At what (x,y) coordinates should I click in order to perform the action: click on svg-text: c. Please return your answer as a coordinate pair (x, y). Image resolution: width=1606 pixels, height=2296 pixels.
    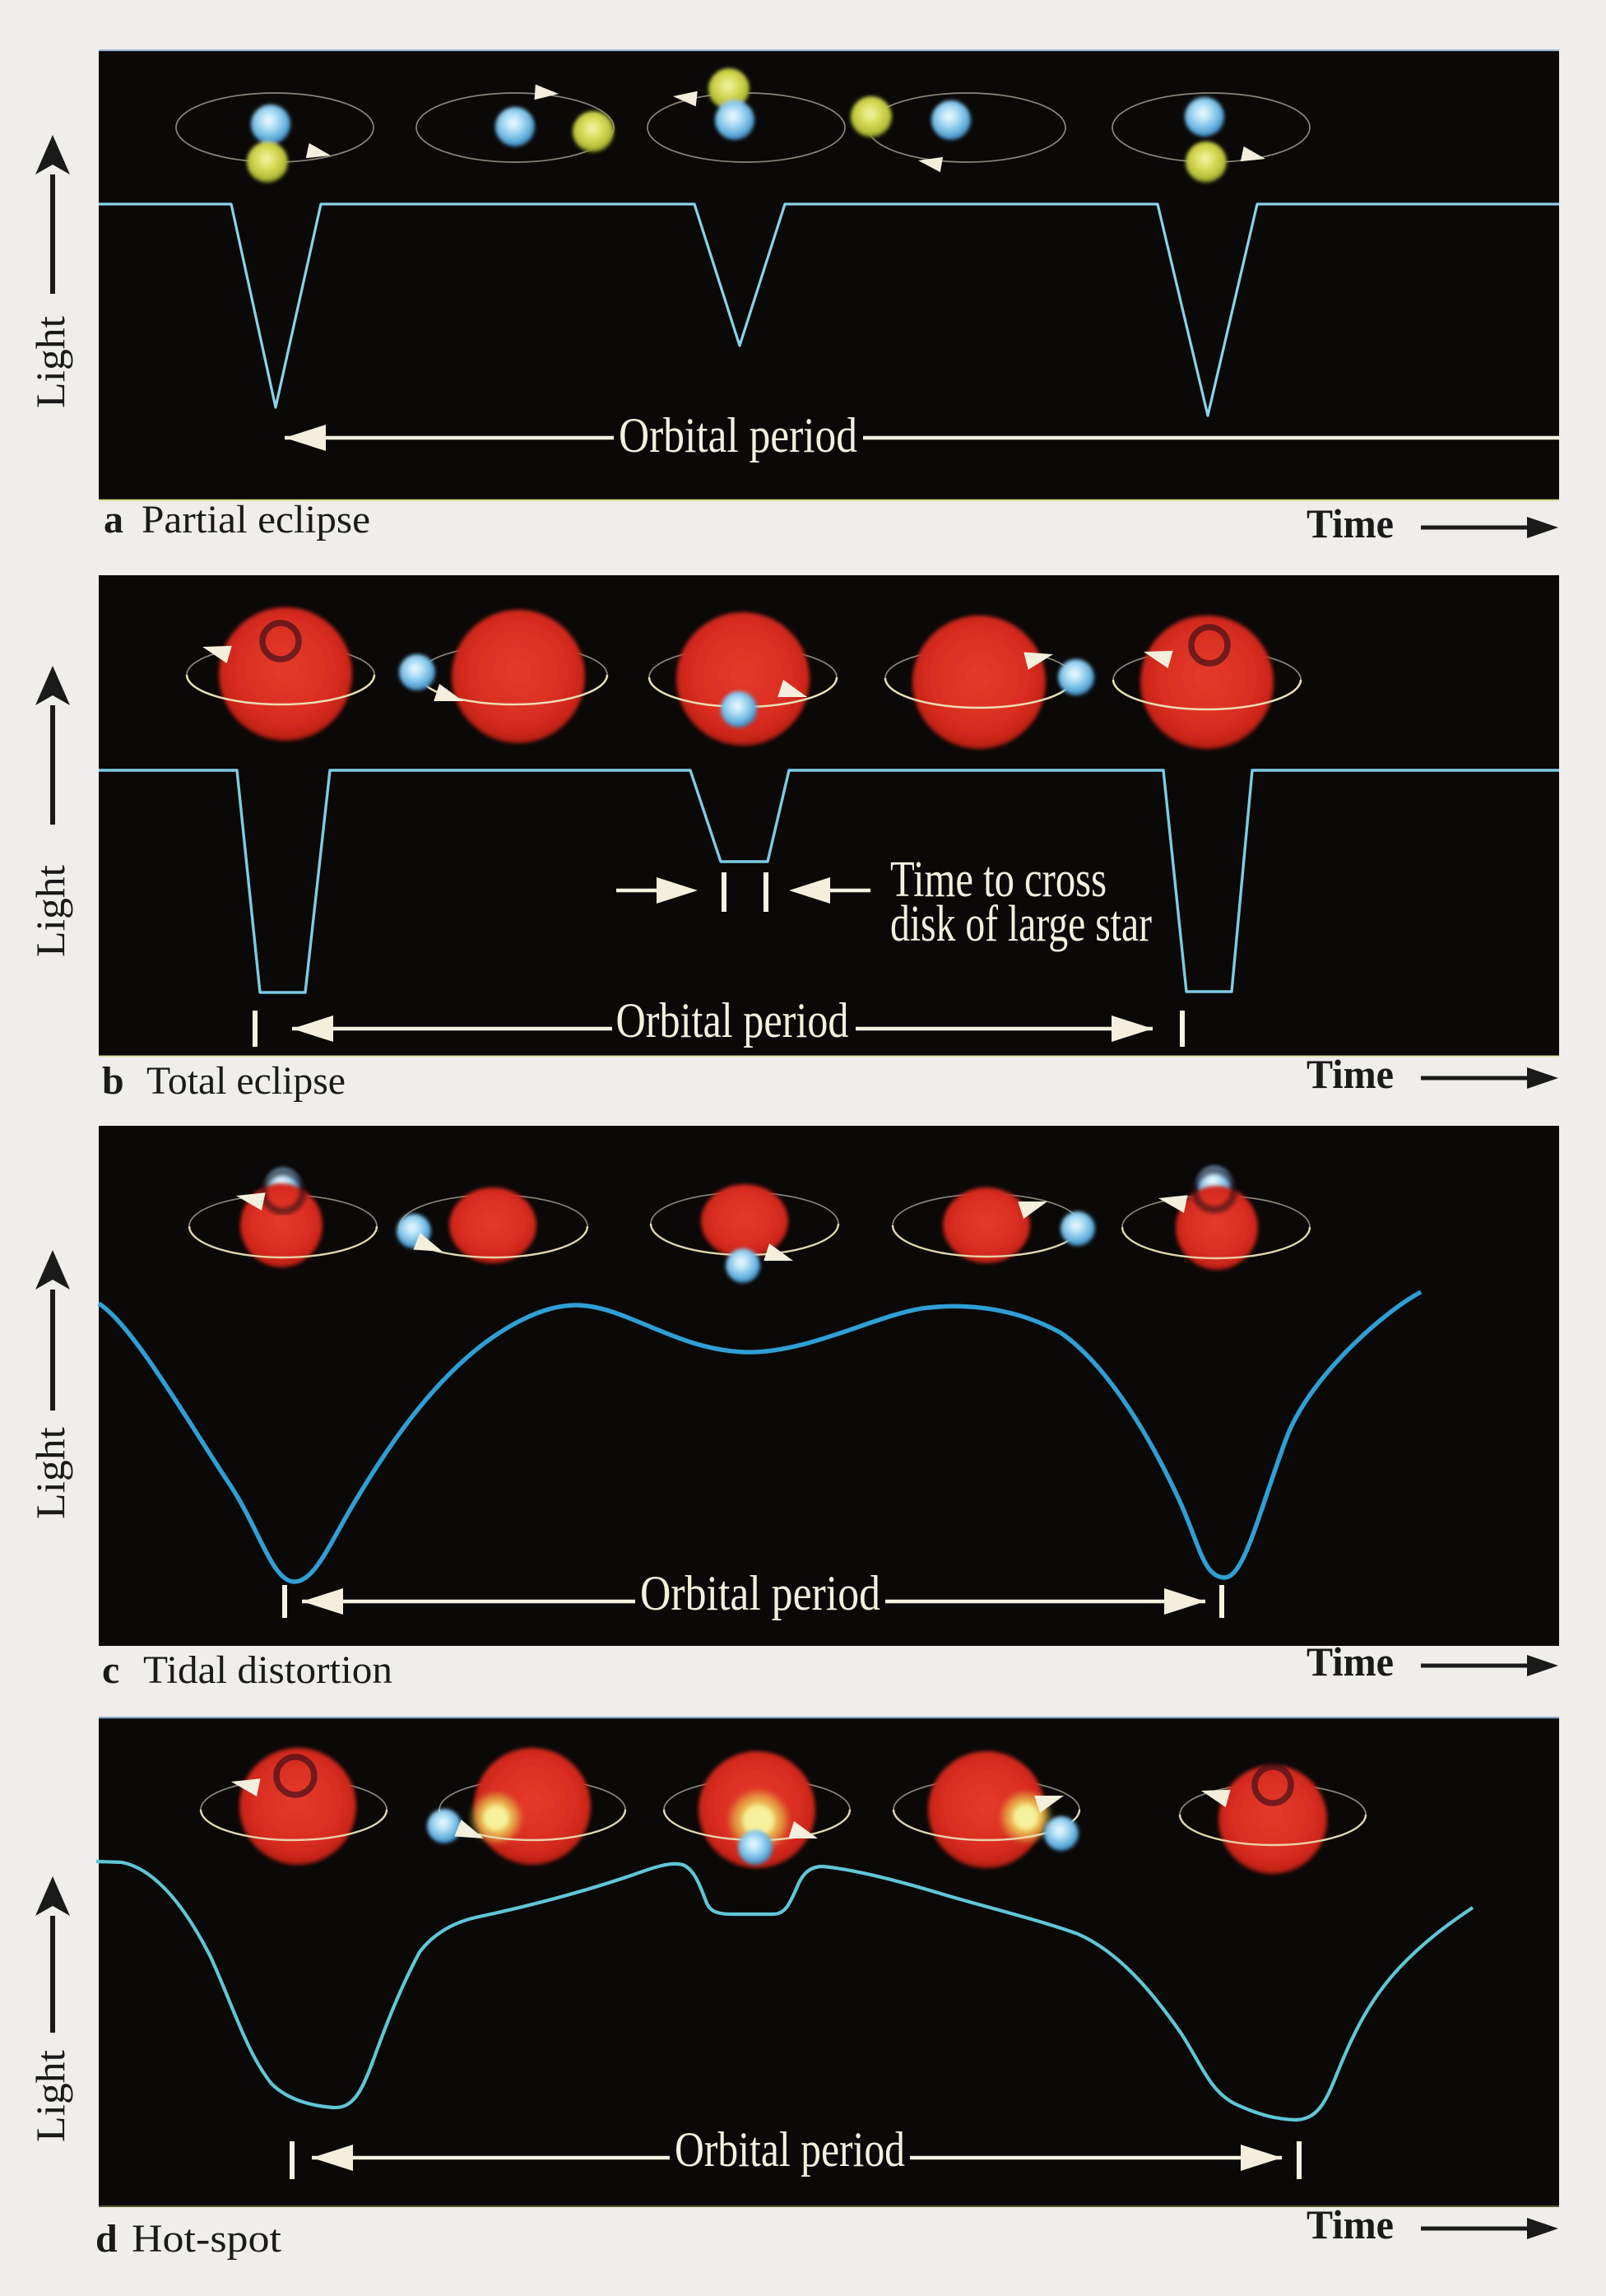
    Looking at the image, I should click on (110, 1670).